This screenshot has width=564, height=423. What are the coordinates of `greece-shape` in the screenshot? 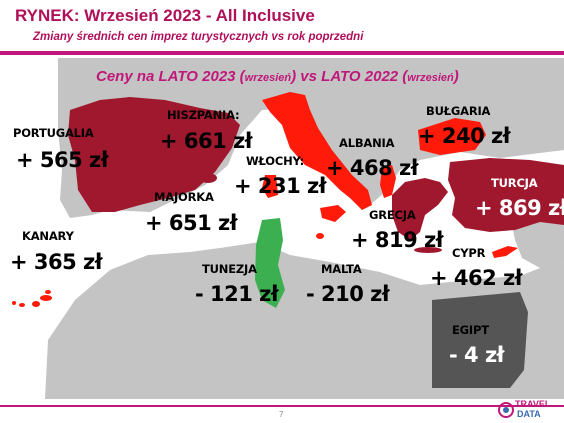 It's located at (420, 209).